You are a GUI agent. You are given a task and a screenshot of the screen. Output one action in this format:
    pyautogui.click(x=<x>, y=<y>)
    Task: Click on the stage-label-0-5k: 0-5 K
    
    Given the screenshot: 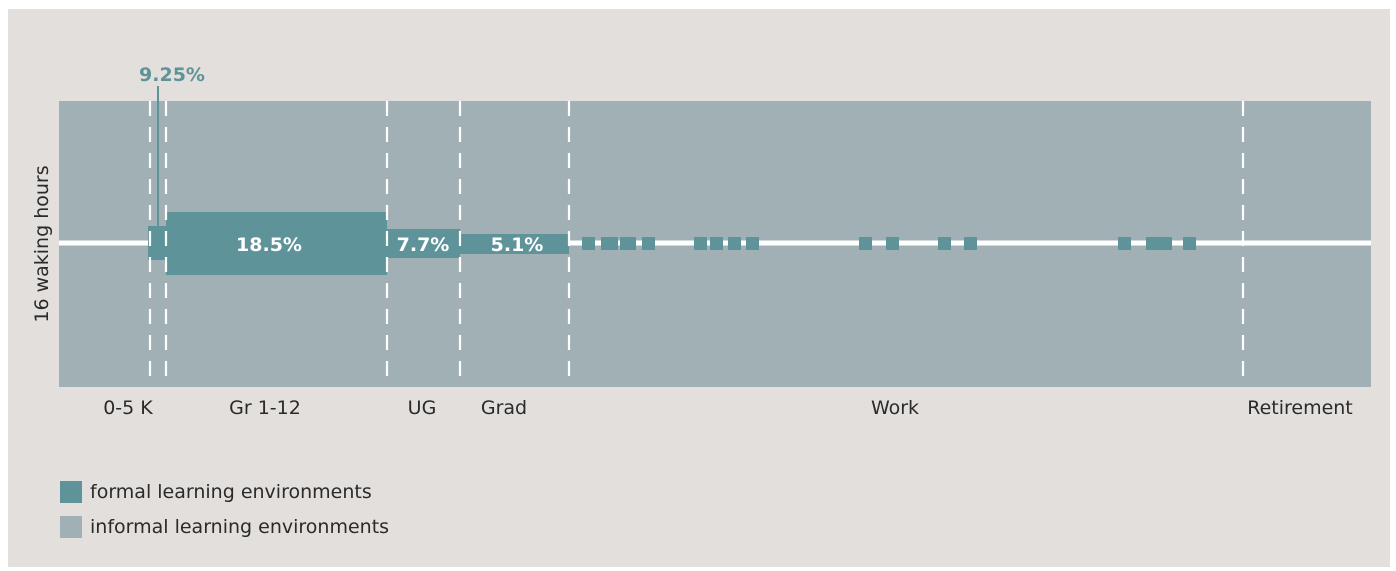 What is the action you would take?
    pyautogui.click(x=128, y=408)
    